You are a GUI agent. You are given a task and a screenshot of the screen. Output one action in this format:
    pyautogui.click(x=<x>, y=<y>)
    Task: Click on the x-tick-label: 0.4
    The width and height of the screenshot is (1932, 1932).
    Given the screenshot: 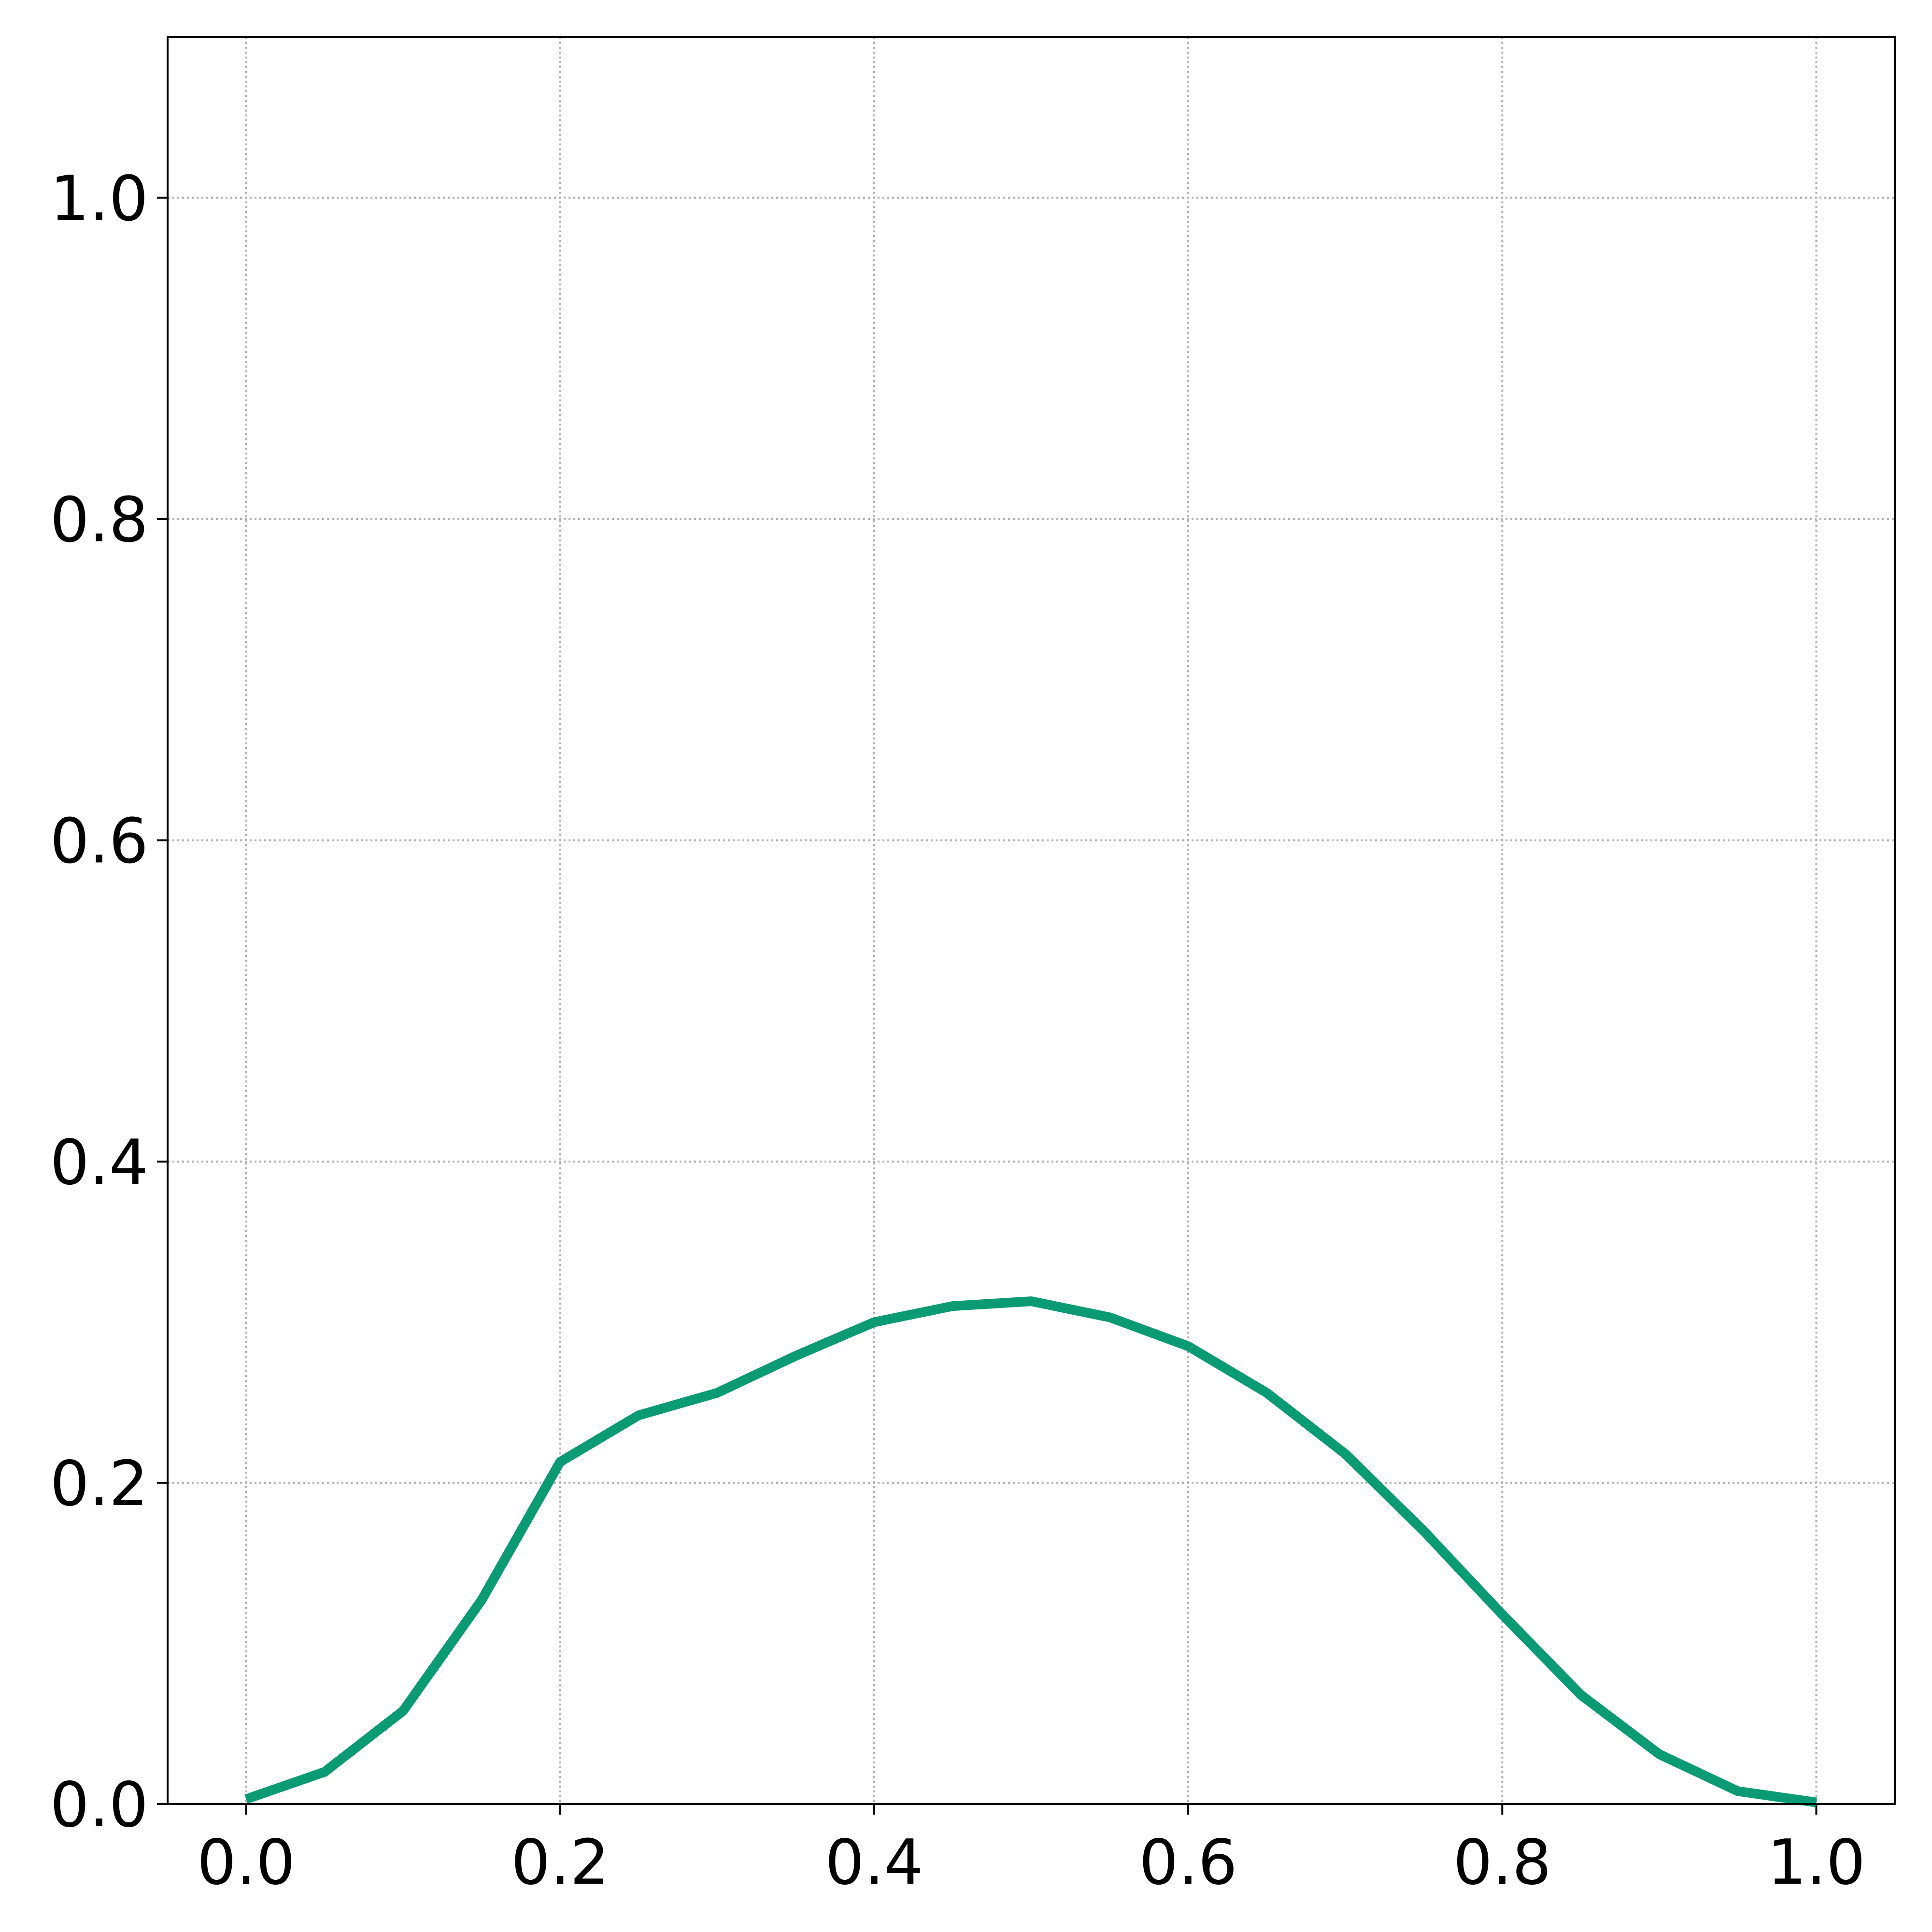 What is the action you would take?
    pyautogui.click(x=874, y=1863)
    